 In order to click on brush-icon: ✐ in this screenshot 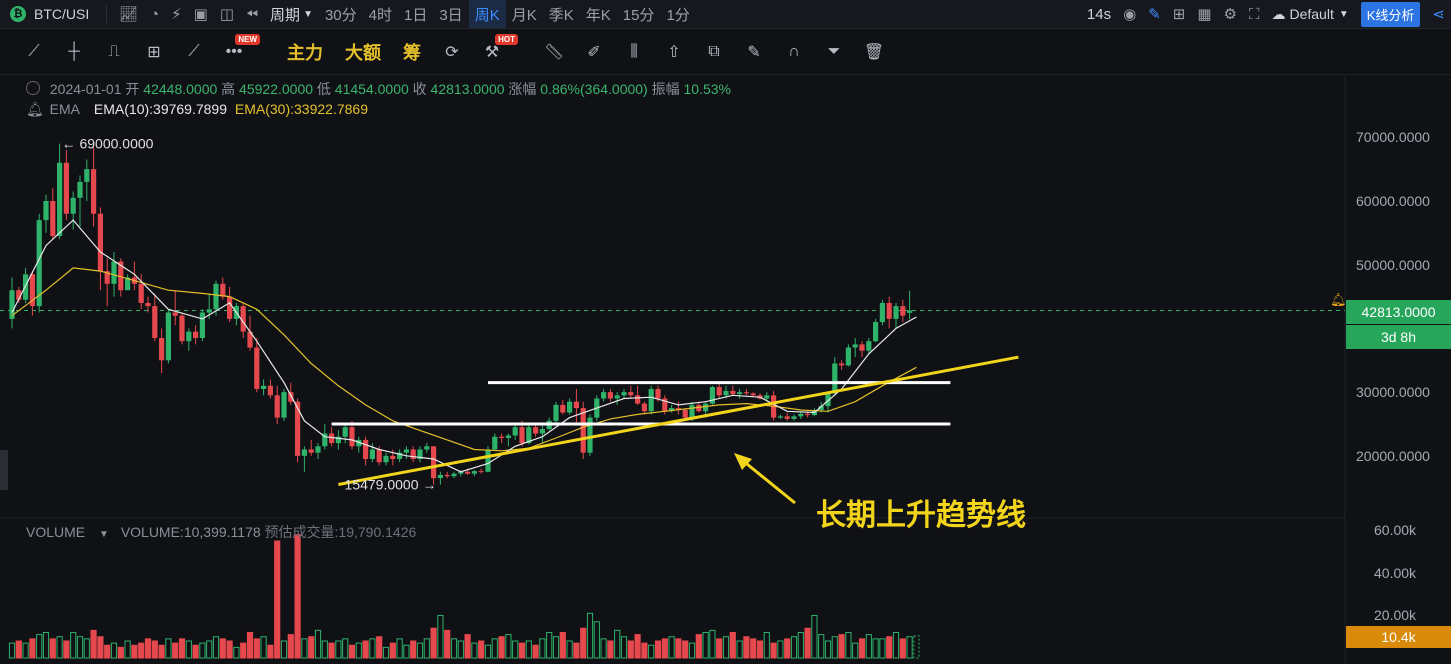, I will do `click(594, 52)`.